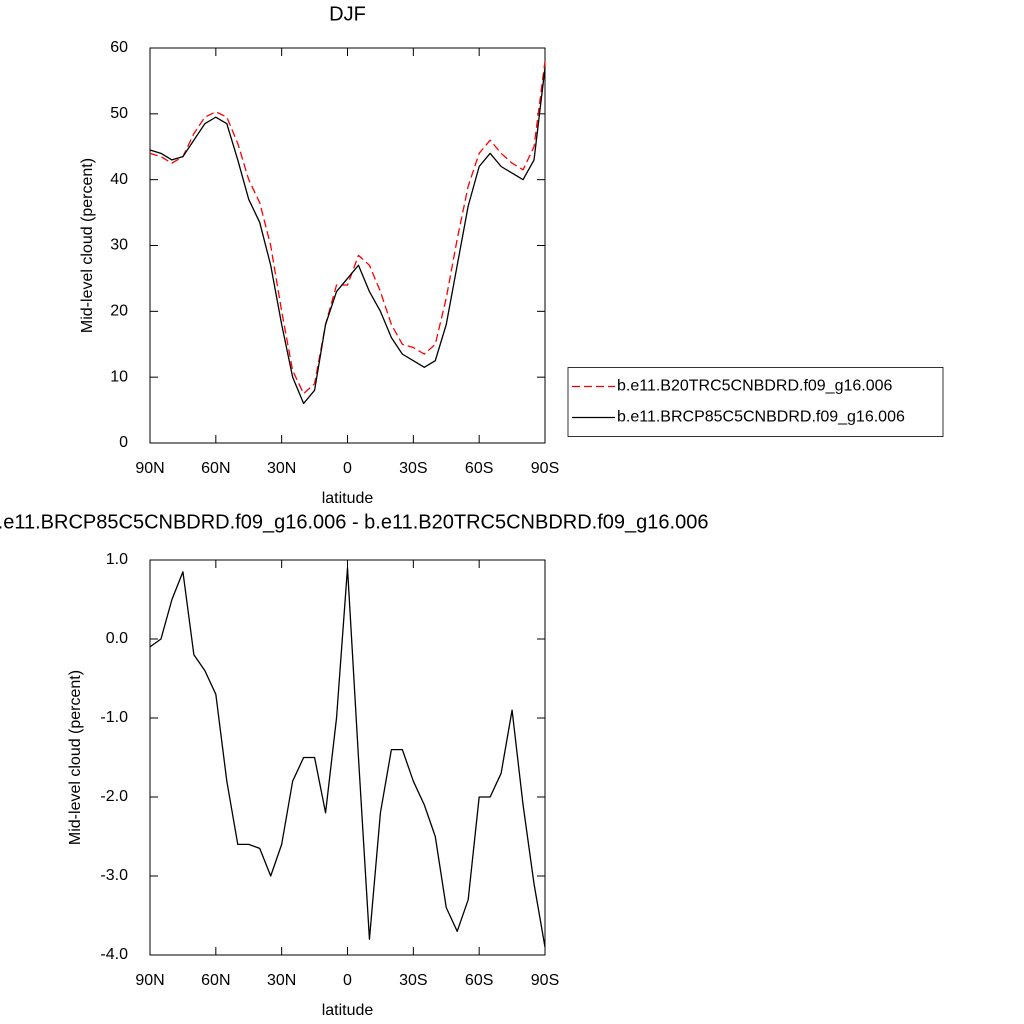  Describe the element at coordinates (114, 717) in the screenshot. I see `y-tick-label: -1.0` at that location.